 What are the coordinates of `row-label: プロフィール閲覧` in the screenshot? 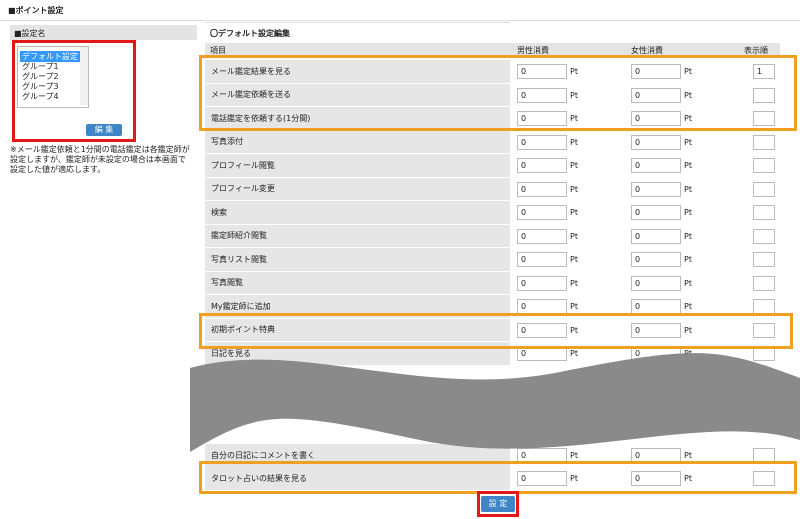 It's located at (357, 166).